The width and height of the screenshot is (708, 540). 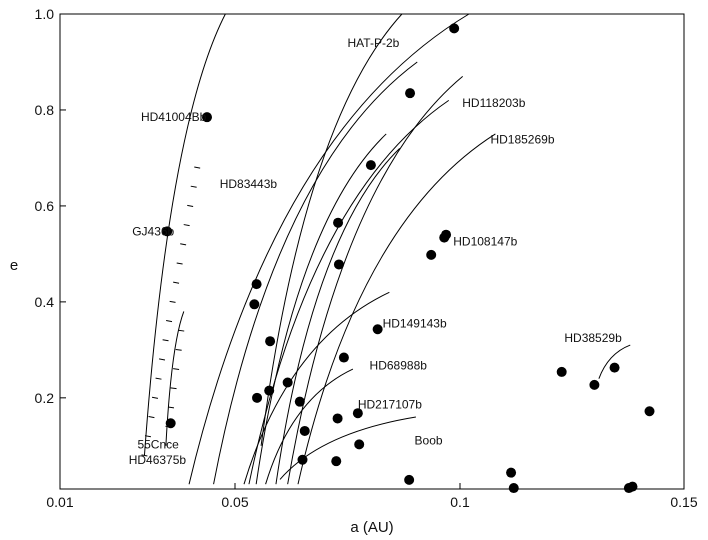 What do you see at coordinates (45, 110) in the screenshot?
I see `y-tick-label: 0.8` at bounding box center [45, 110].